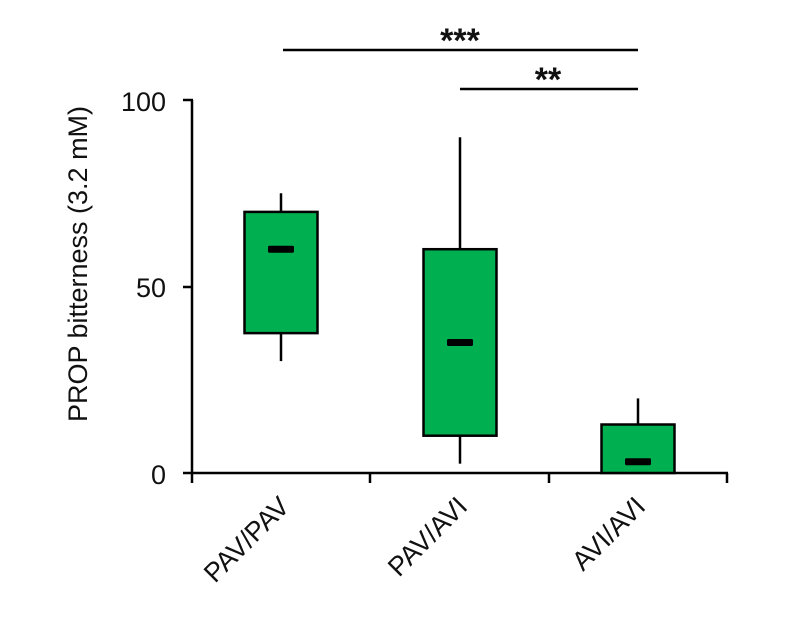 This screenshot has width=807, height=632. I want to click on x-axis: PAV/PAV PAV/AVI AVI/AVI, so click(459, 529).